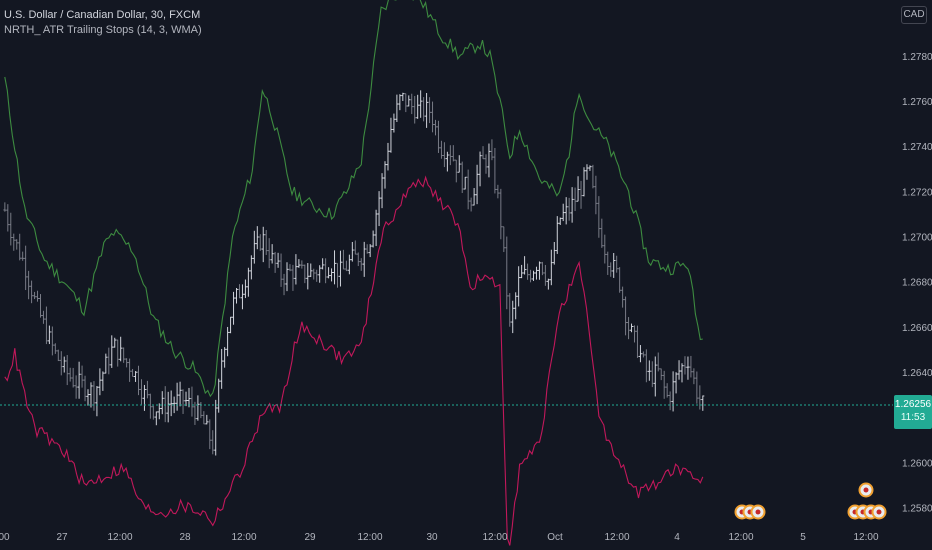 The image size is (932, 550). What do you see at coordinates (62, 537) in the screenshot?
I see `time-tick-label: 27` at bounding box center [62, 537].